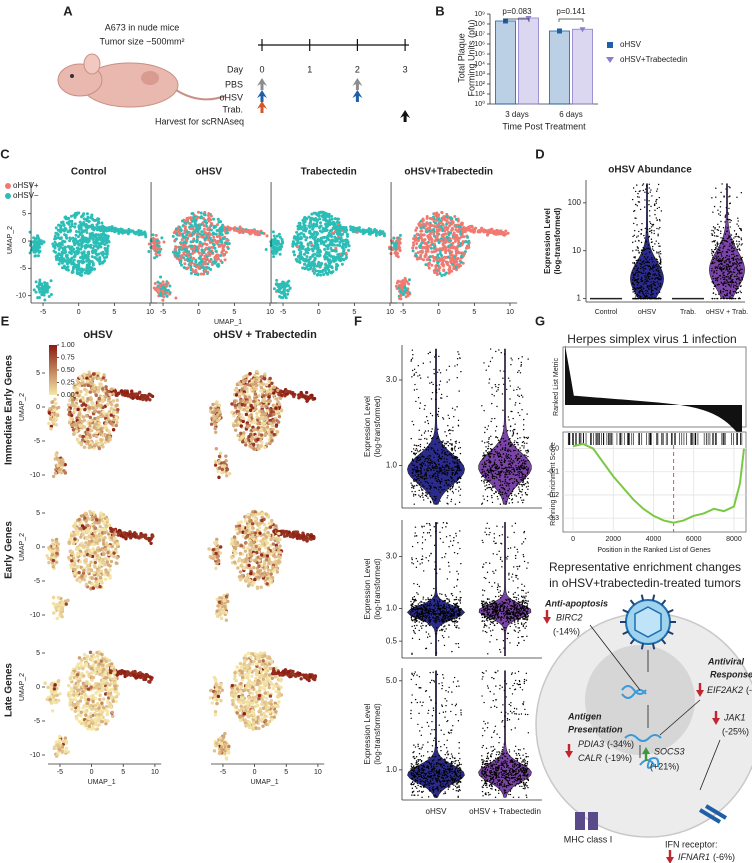  Describe the element at coordinates (26, 195) in the screenshot. I see `legend-label: oHSV−` at that location.